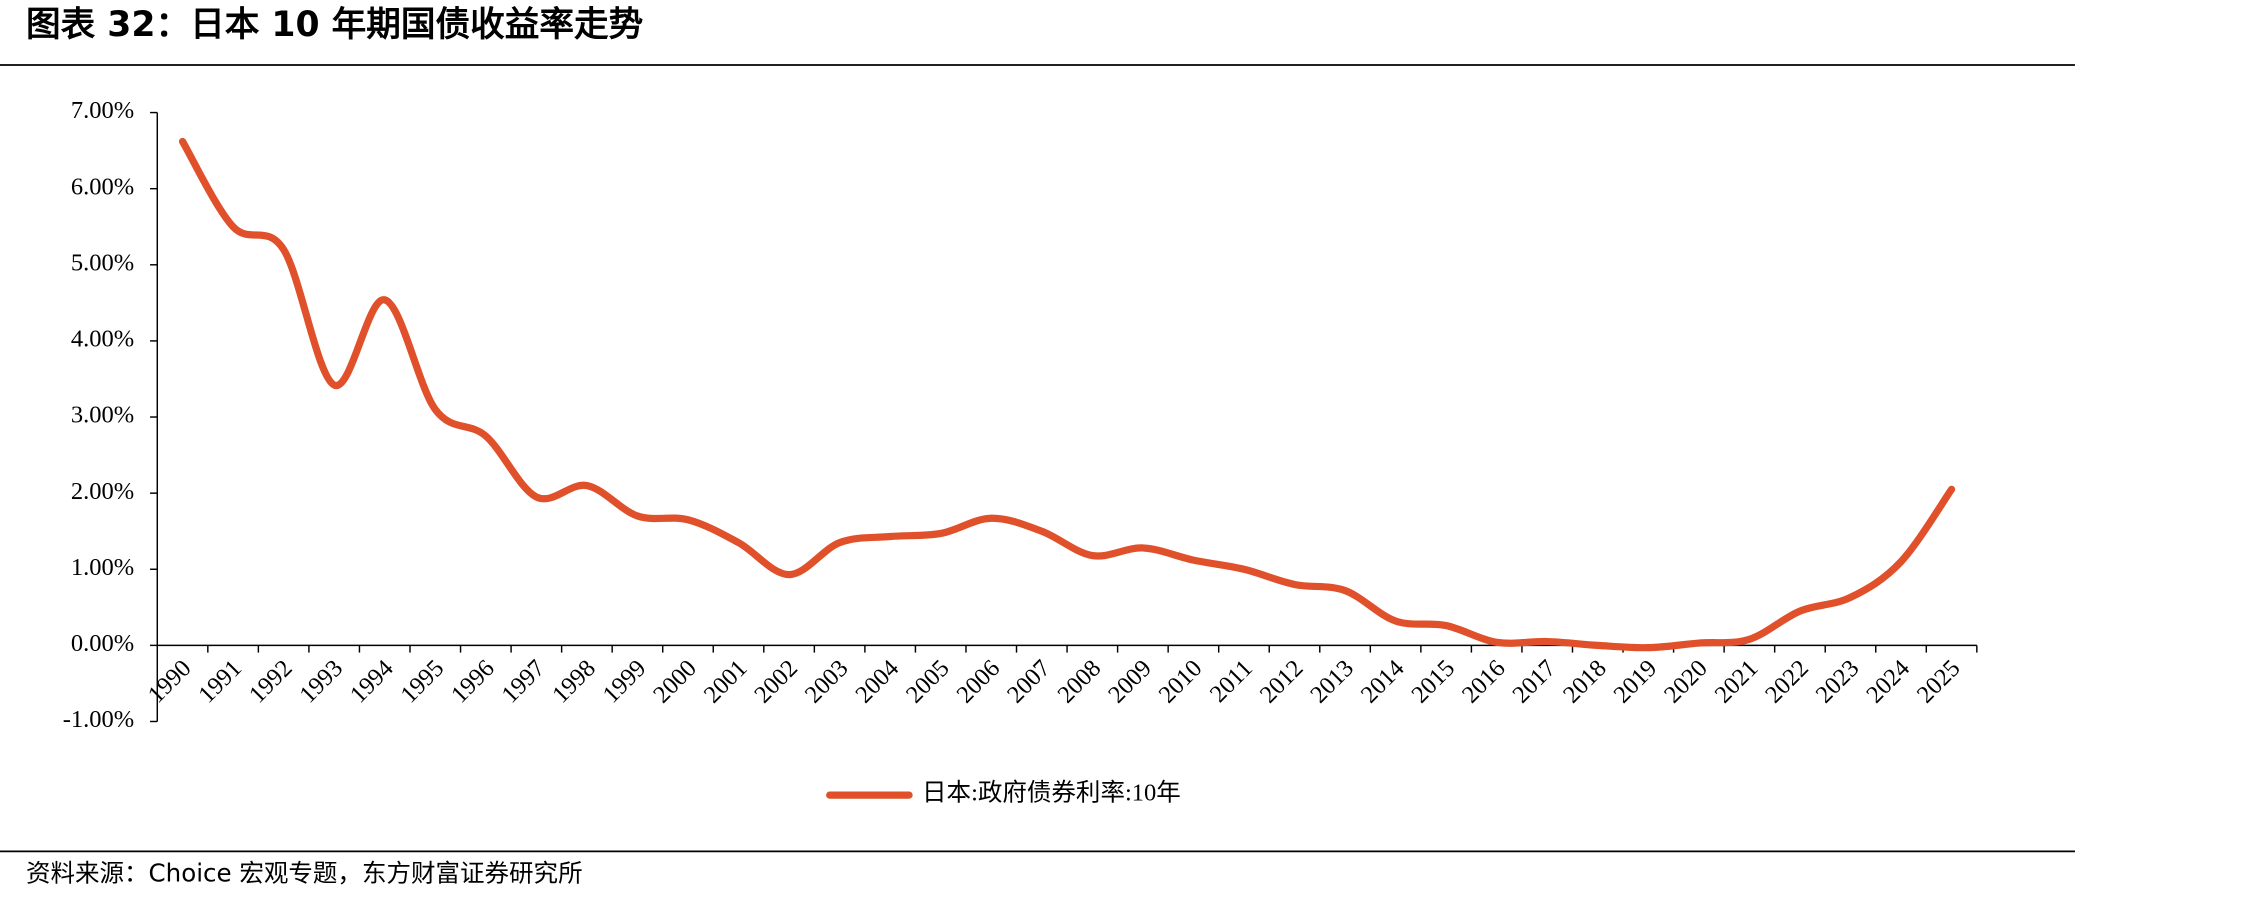 The image size is (2251, 900). What do you see at coordinates (102, 110) in the screenshot?
I see `y-tick-label: 7.00%` at bounding box center [102, 110].